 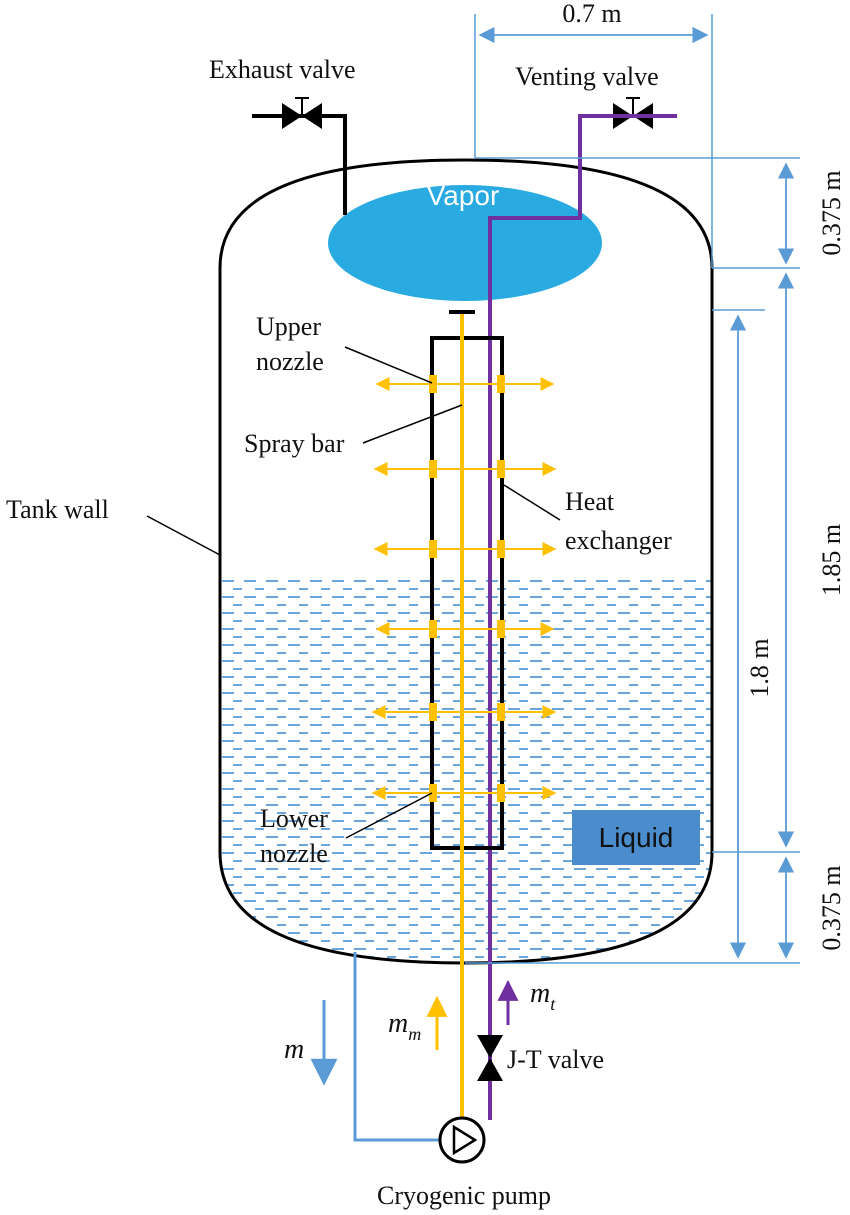 What do you see at coordinates (183, 535) in the screenshot?
I see `tank-wall-leader` at bounding box center [183, 535].